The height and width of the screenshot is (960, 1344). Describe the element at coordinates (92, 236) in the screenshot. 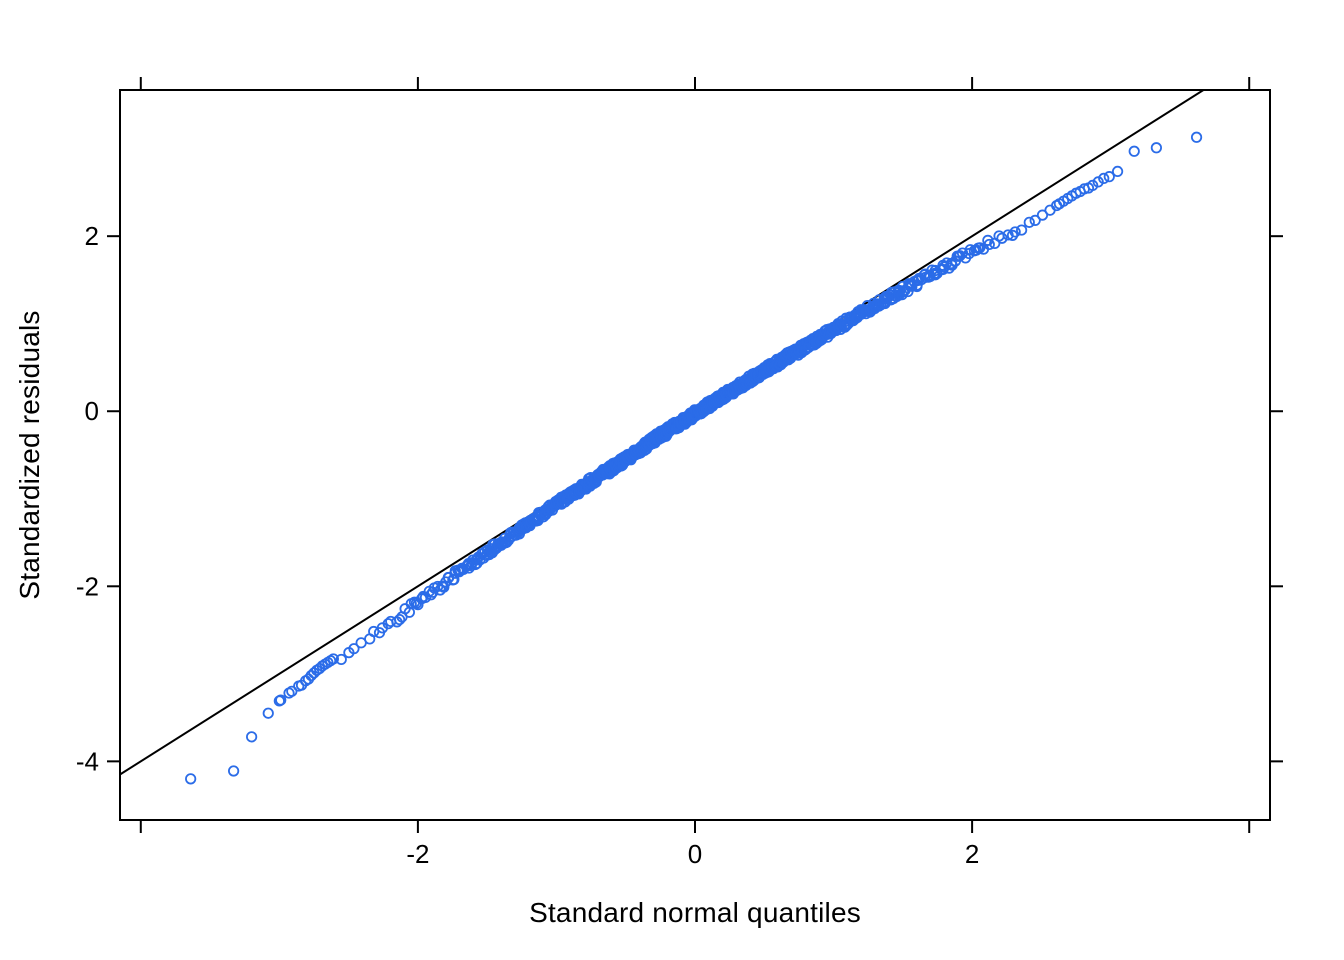

I see `y-tick-label: 2` at that location.